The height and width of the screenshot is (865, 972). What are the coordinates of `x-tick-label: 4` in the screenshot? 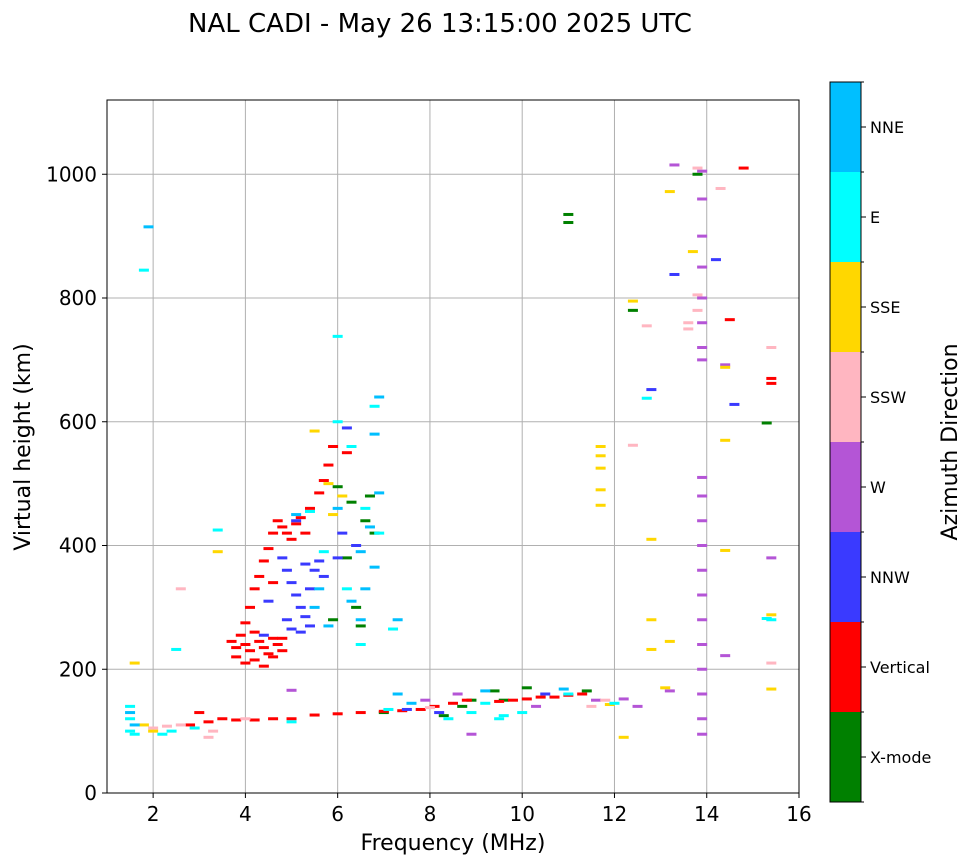 It's located at (245, 814).